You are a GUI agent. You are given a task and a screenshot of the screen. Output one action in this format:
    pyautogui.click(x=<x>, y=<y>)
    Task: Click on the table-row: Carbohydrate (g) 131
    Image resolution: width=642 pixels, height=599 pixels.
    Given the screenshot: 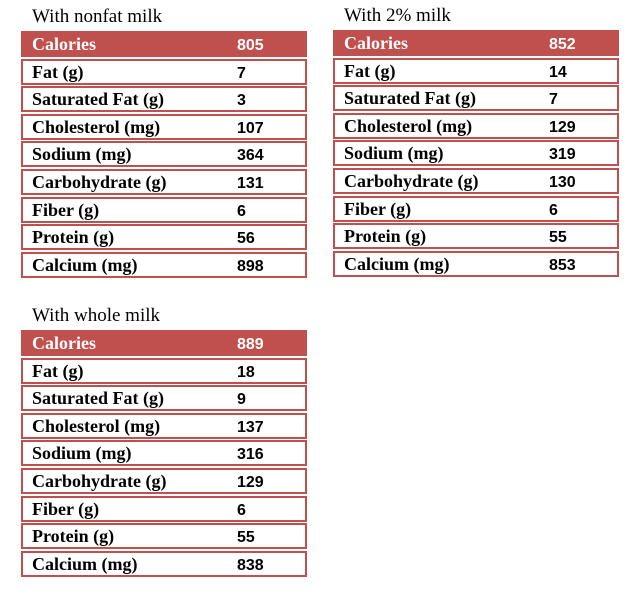 What is the action you would take?
    pyautogui.click(x=164, y=182)
    